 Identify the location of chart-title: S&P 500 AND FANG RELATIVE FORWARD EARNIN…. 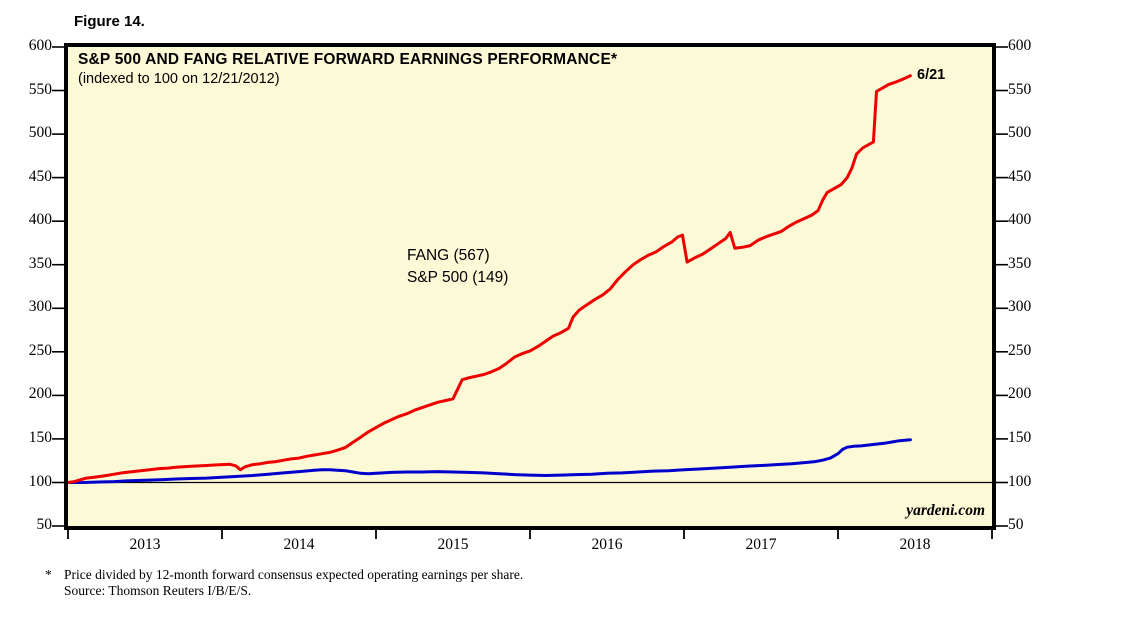
(348, 59).